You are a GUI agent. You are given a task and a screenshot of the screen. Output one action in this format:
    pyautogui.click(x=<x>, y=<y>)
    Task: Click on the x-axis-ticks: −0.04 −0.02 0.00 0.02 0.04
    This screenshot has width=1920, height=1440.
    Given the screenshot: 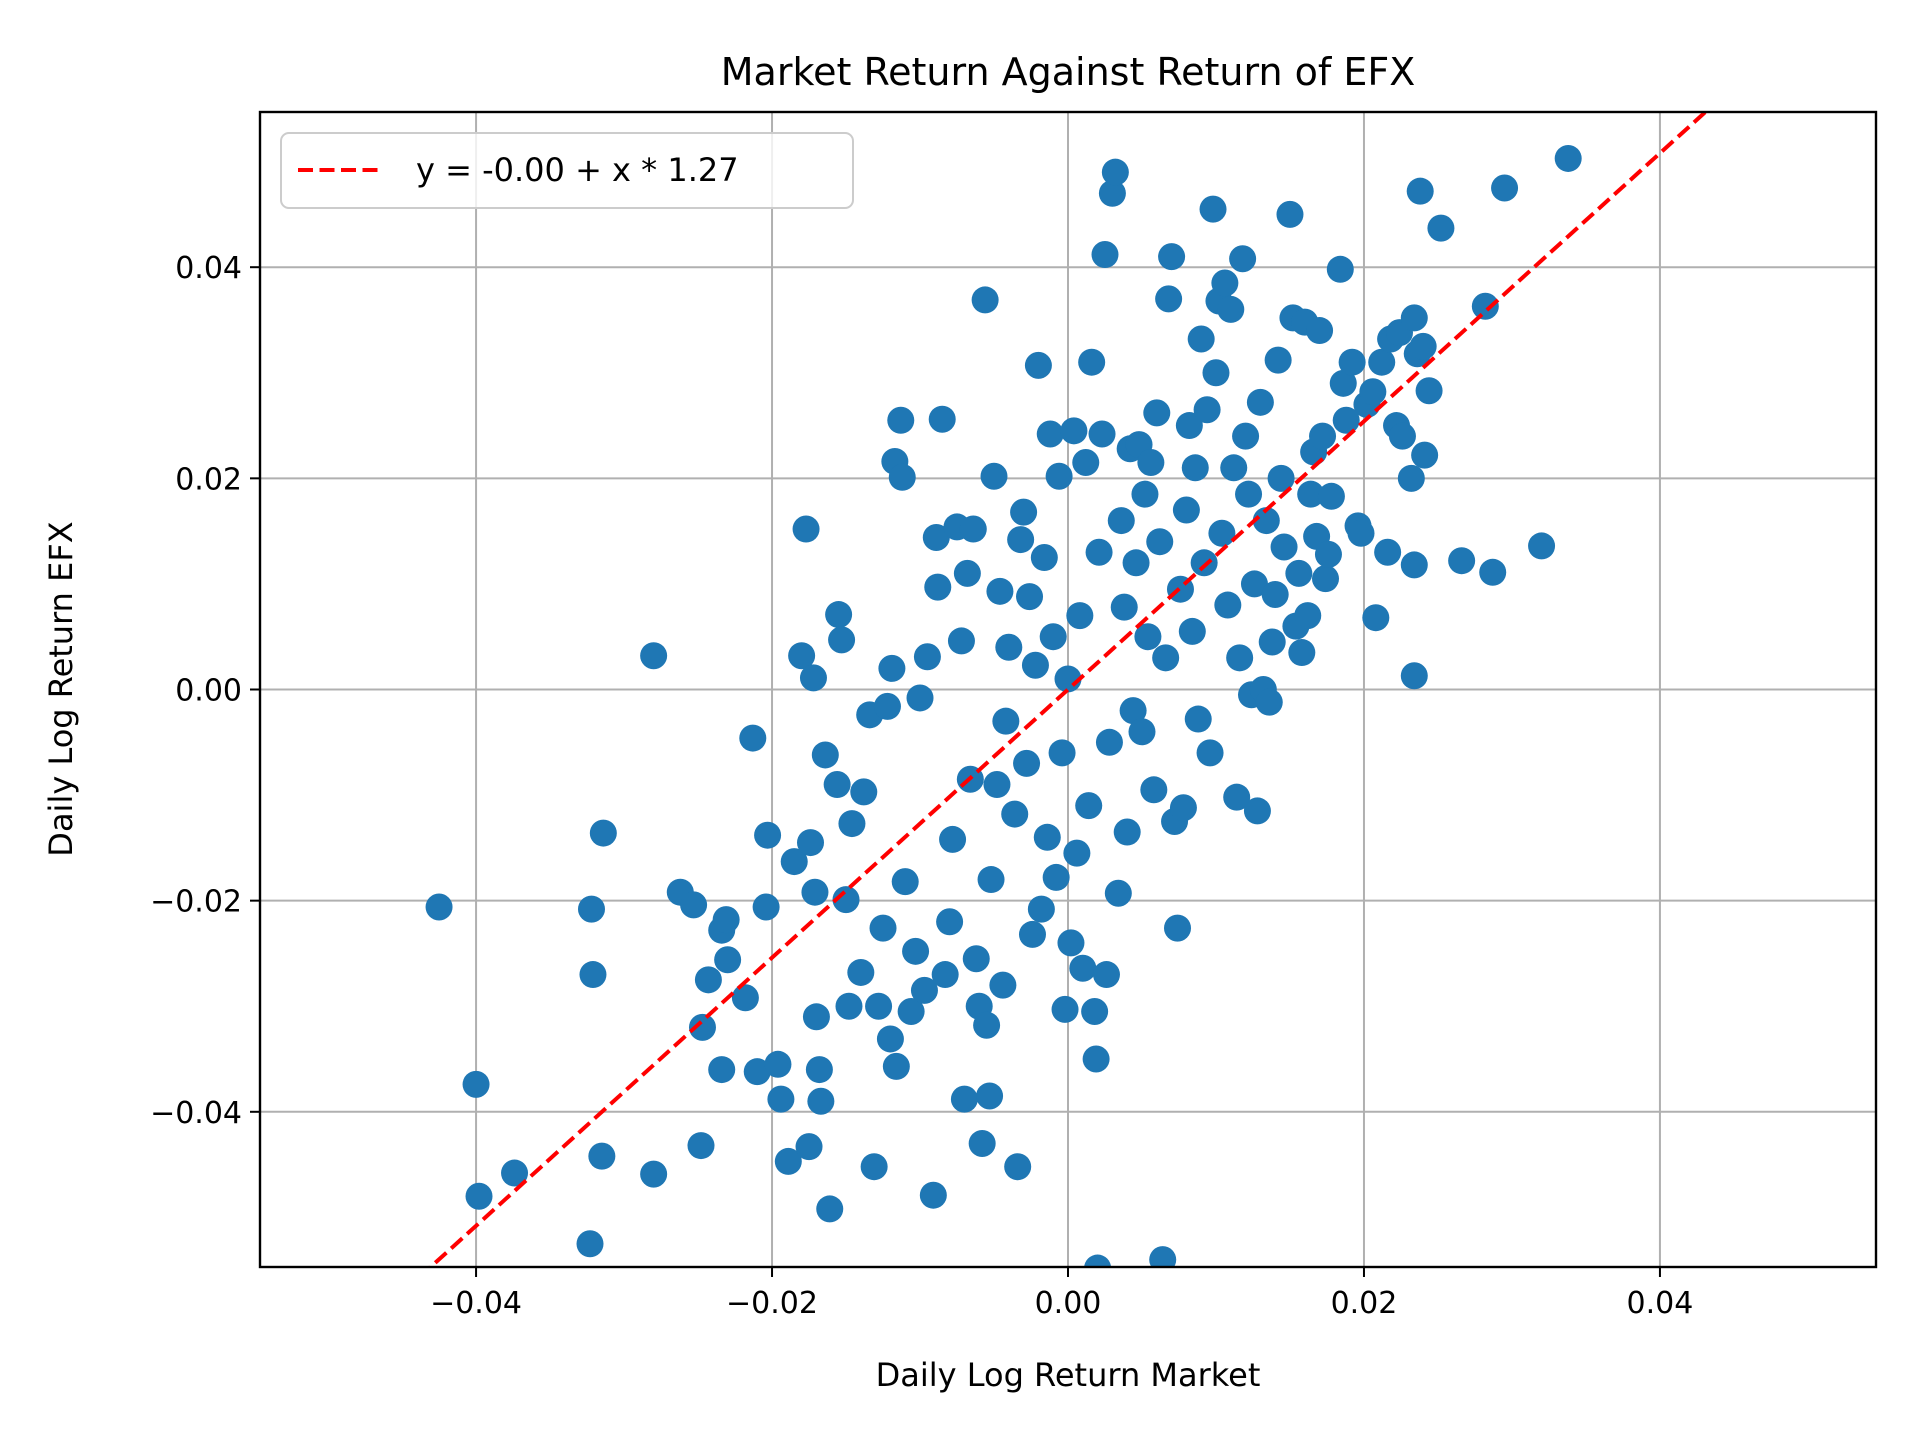 What is the action you would take?
    pyautogui.click(x=1061, y=1294)
    